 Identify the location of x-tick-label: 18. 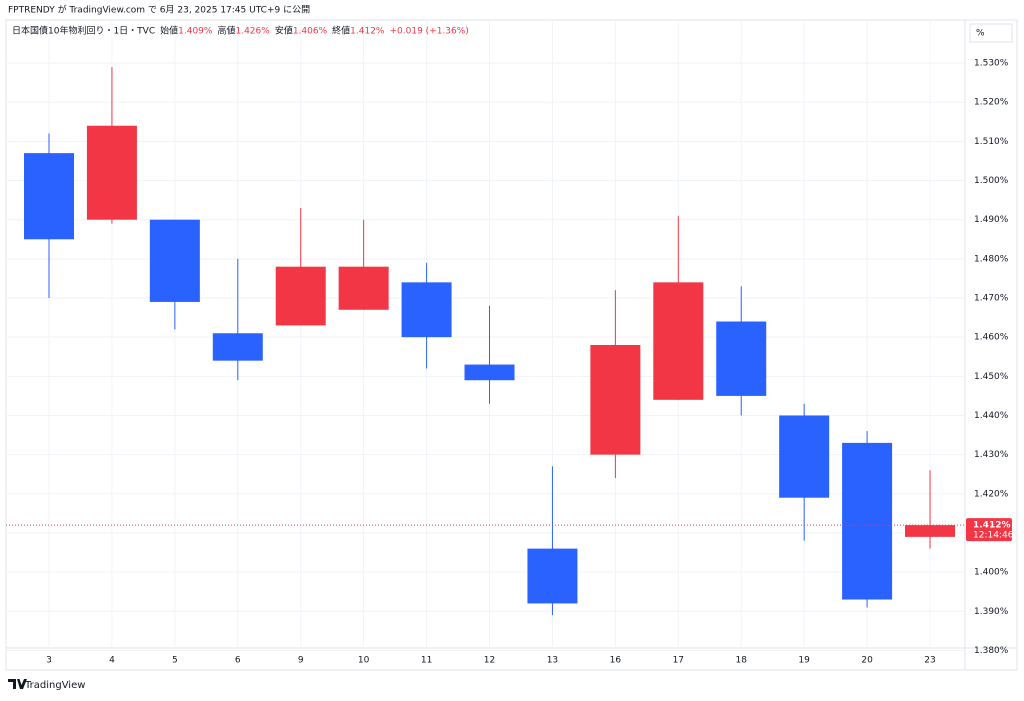
(742, 661).